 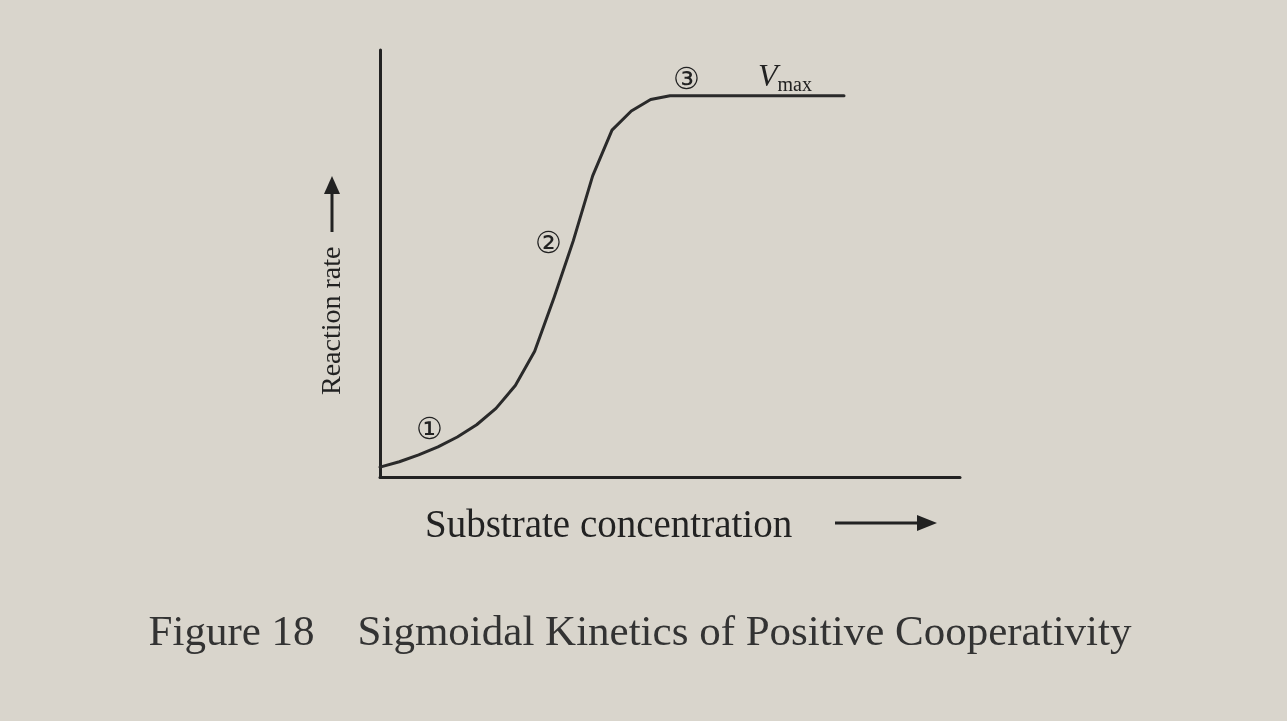 What do you see at coordinates (686, 78) in the screenshot?
I see `text: ③` at bounding box center [686, 78].